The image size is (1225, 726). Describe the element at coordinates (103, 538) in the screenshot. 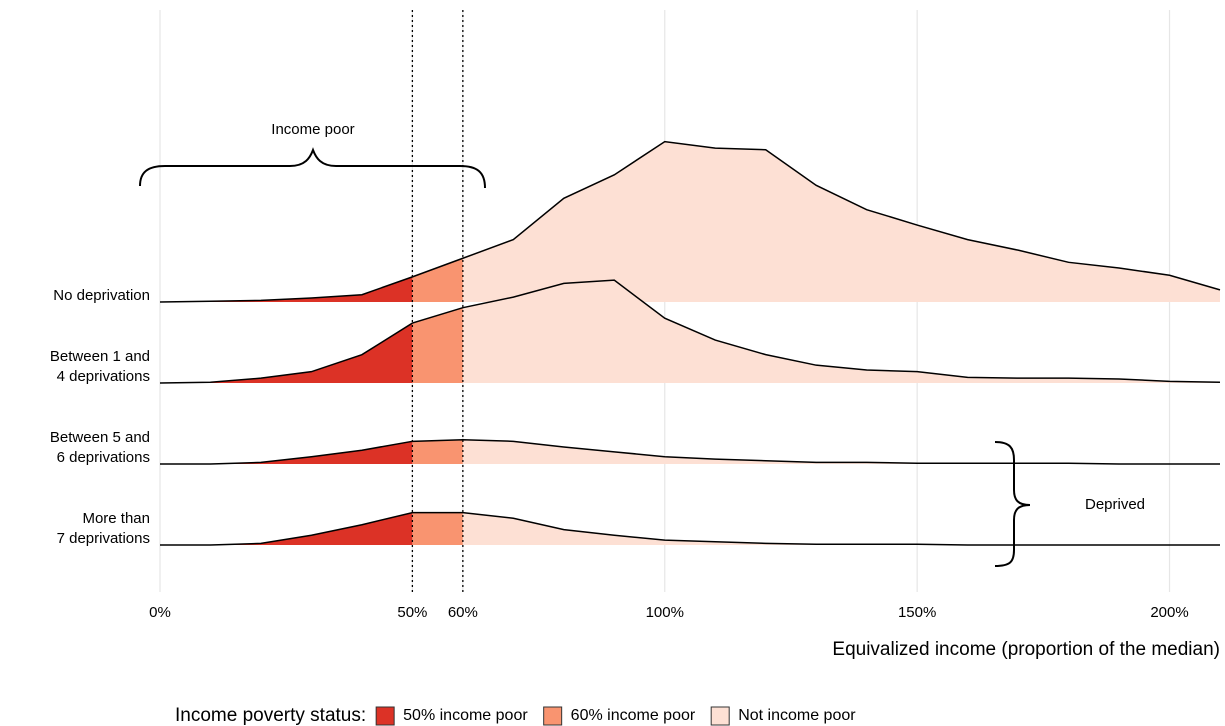

I see `category-label-line: 7 deprivations` at that location.